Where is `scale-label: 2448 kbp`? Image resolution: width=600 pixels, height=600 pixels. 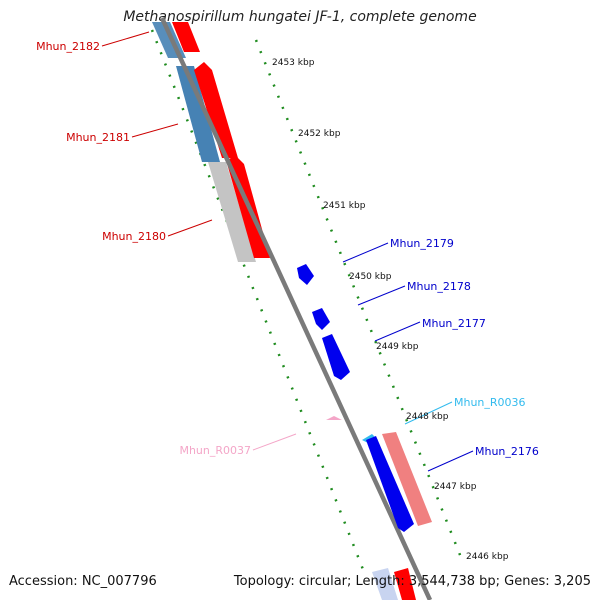 scale-label: 2448 kbp is located at coordinates (427, 417).